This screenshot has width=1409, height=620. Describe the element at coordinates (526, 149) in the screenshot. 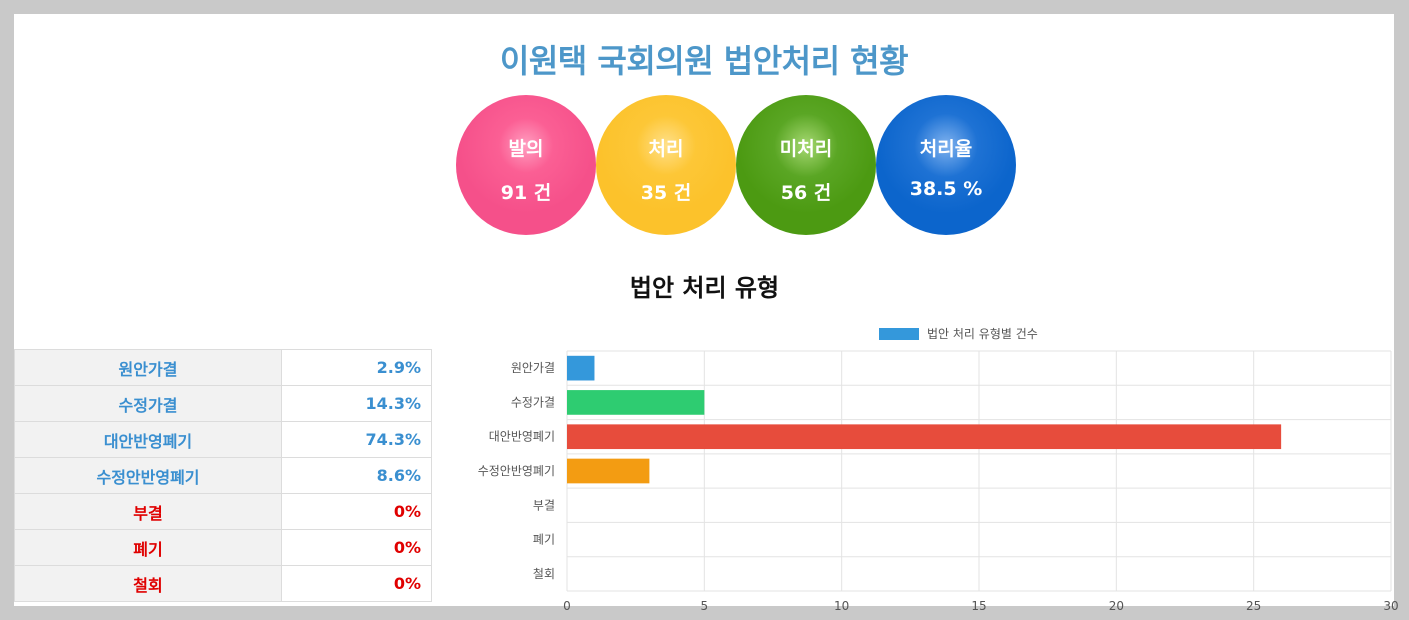

I see `stat-label: 발의` at that location.